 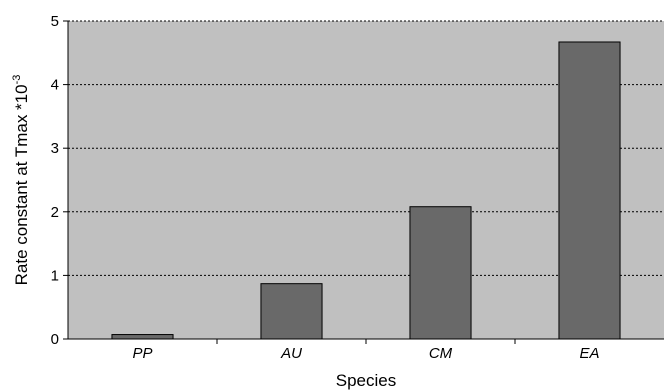 I want to click on x-tick-label-pp: PP, so click(x=142, y=353).